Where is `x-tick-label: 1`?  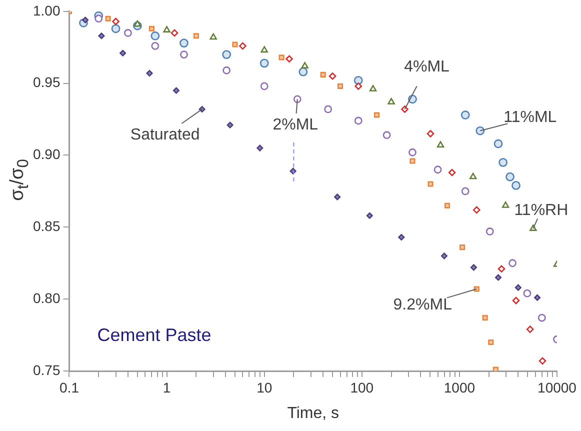 x-tick-label: 1 is located at coordinates (166, 387).